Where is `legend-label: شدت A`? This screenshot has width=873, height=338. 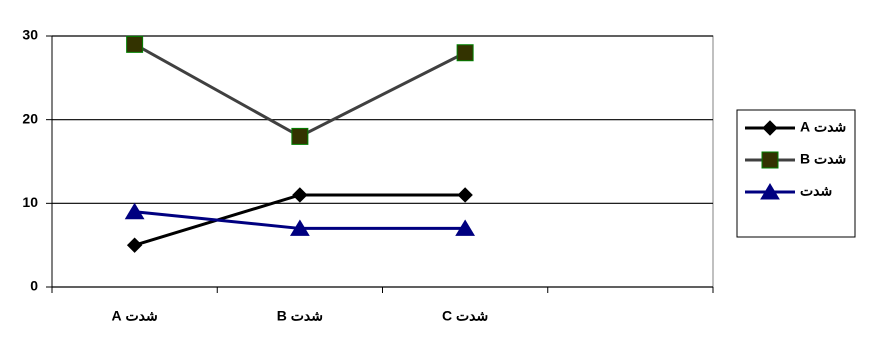
legend-label: شدت A is located at coordinates (823, 127).